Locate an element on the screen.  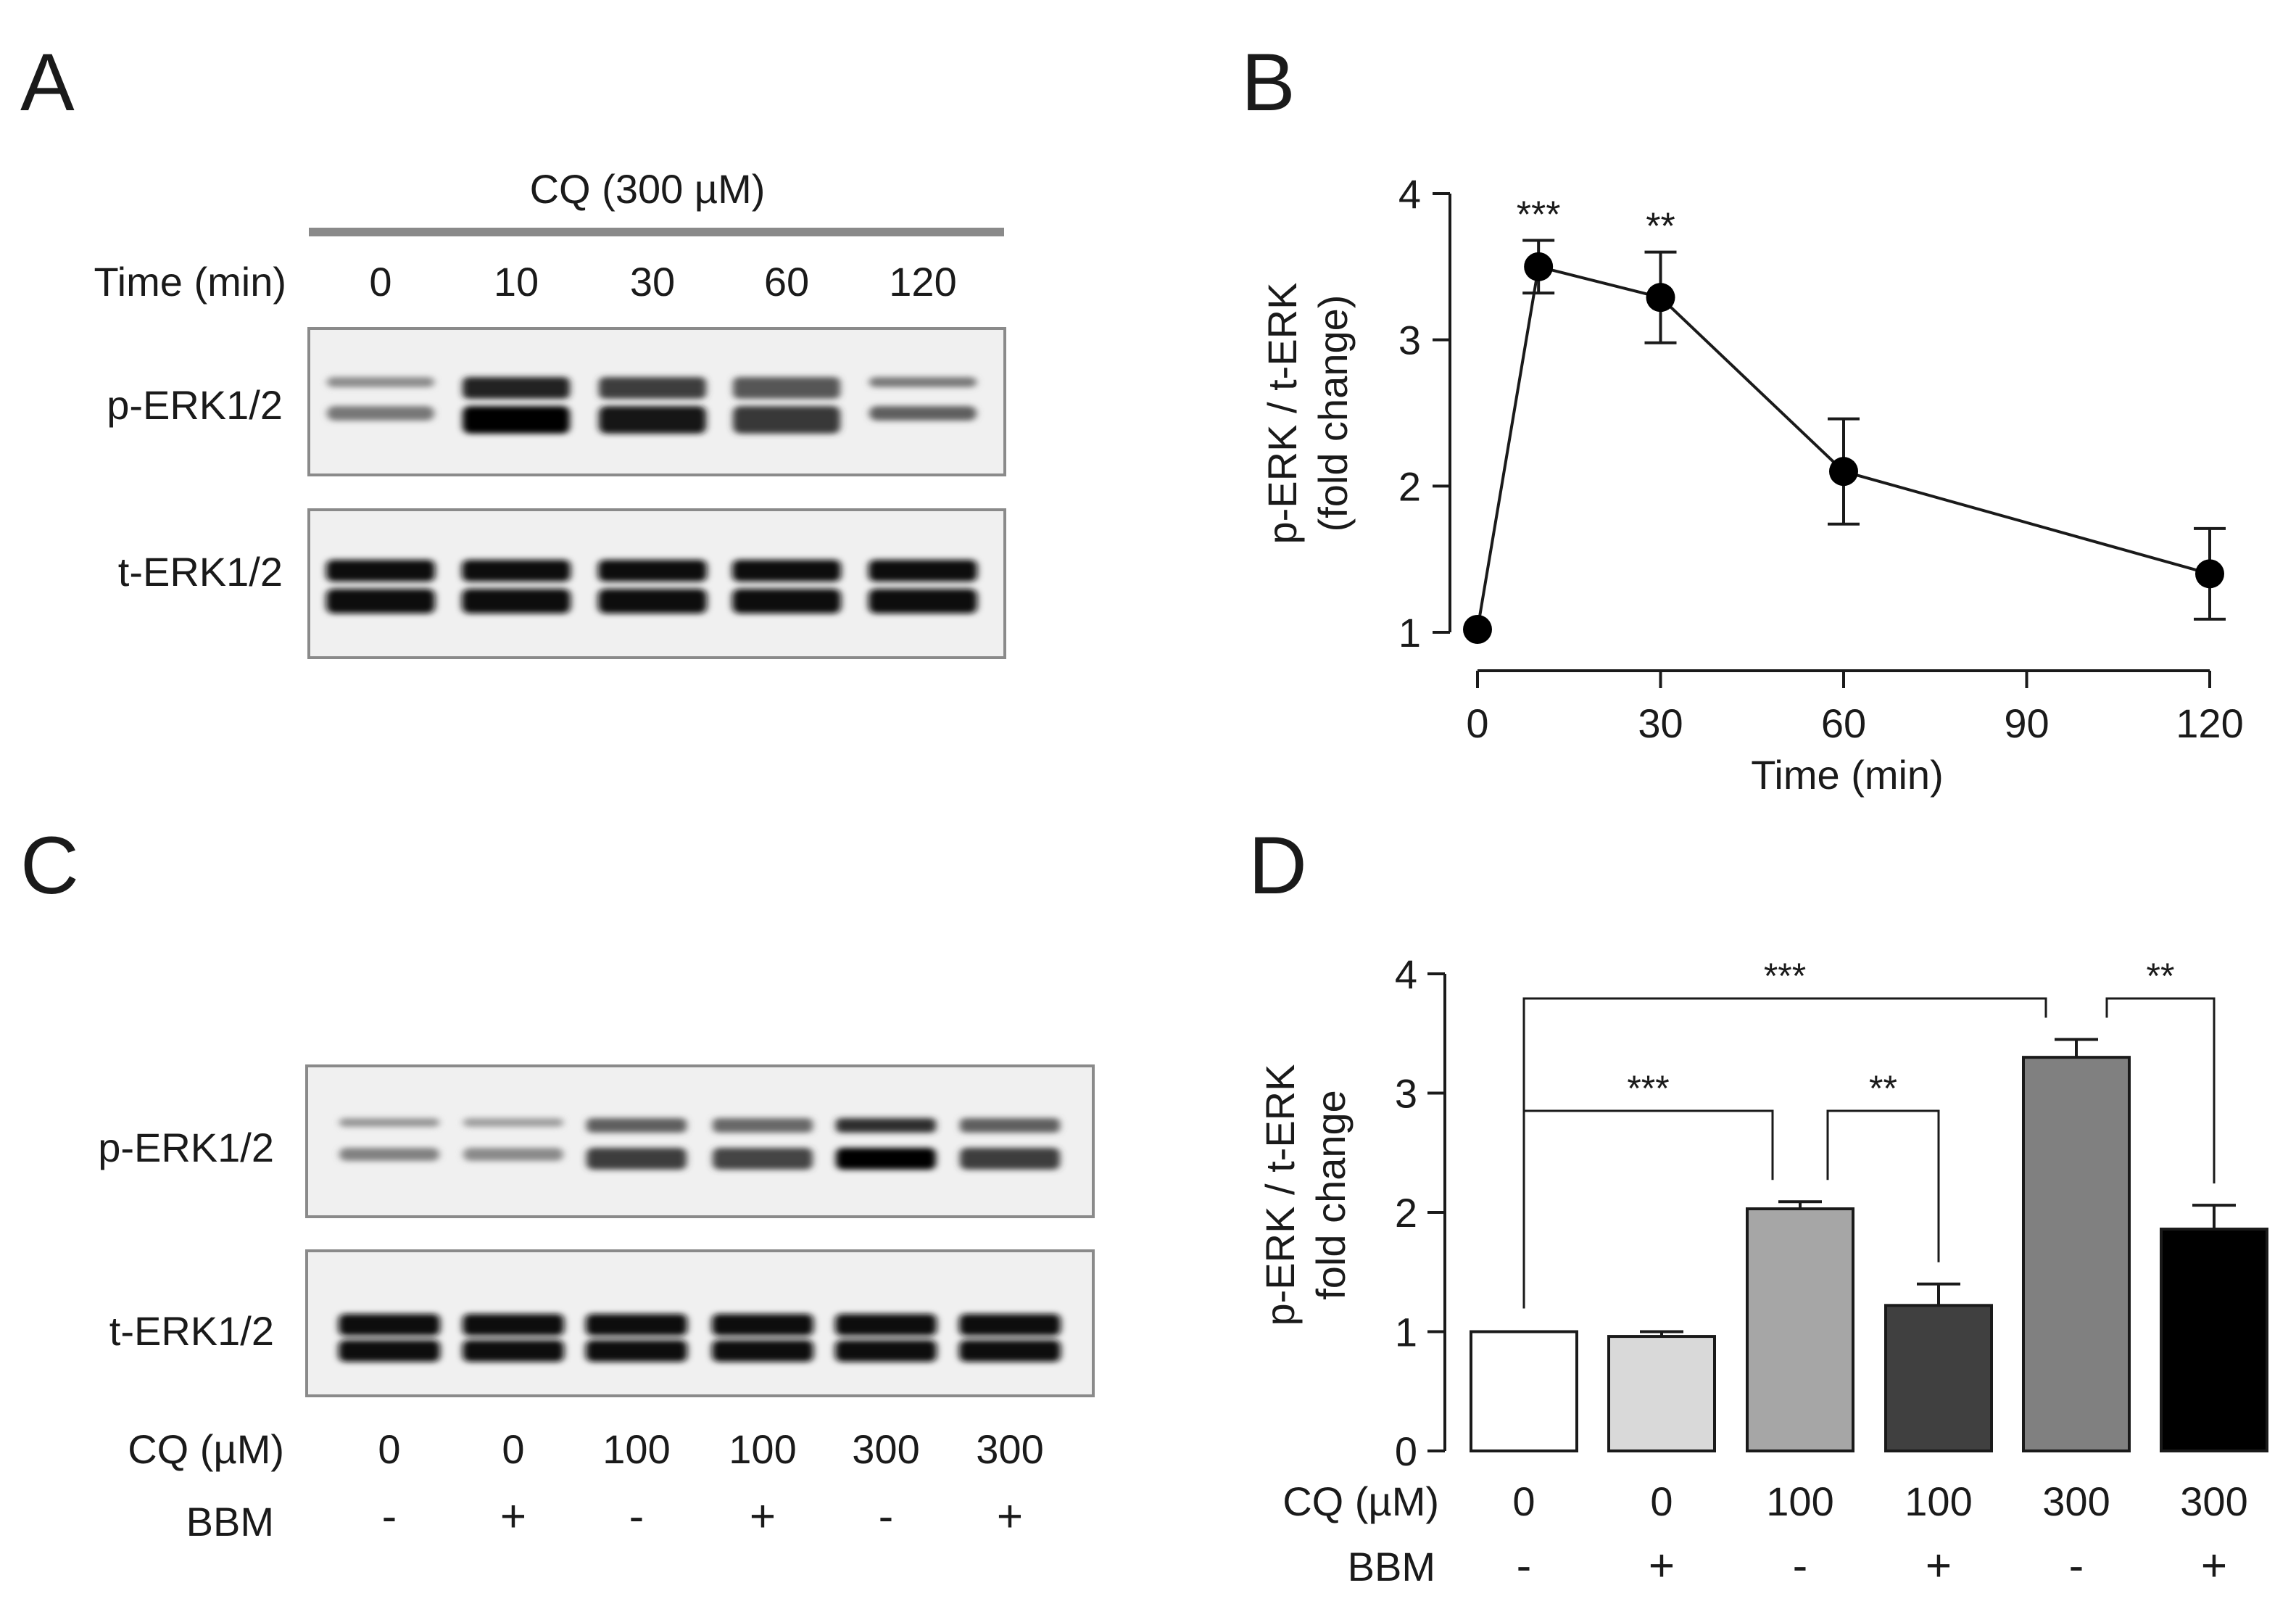
lane-labels: 0 10 30 60 120 is located at coordinates (662, 282).